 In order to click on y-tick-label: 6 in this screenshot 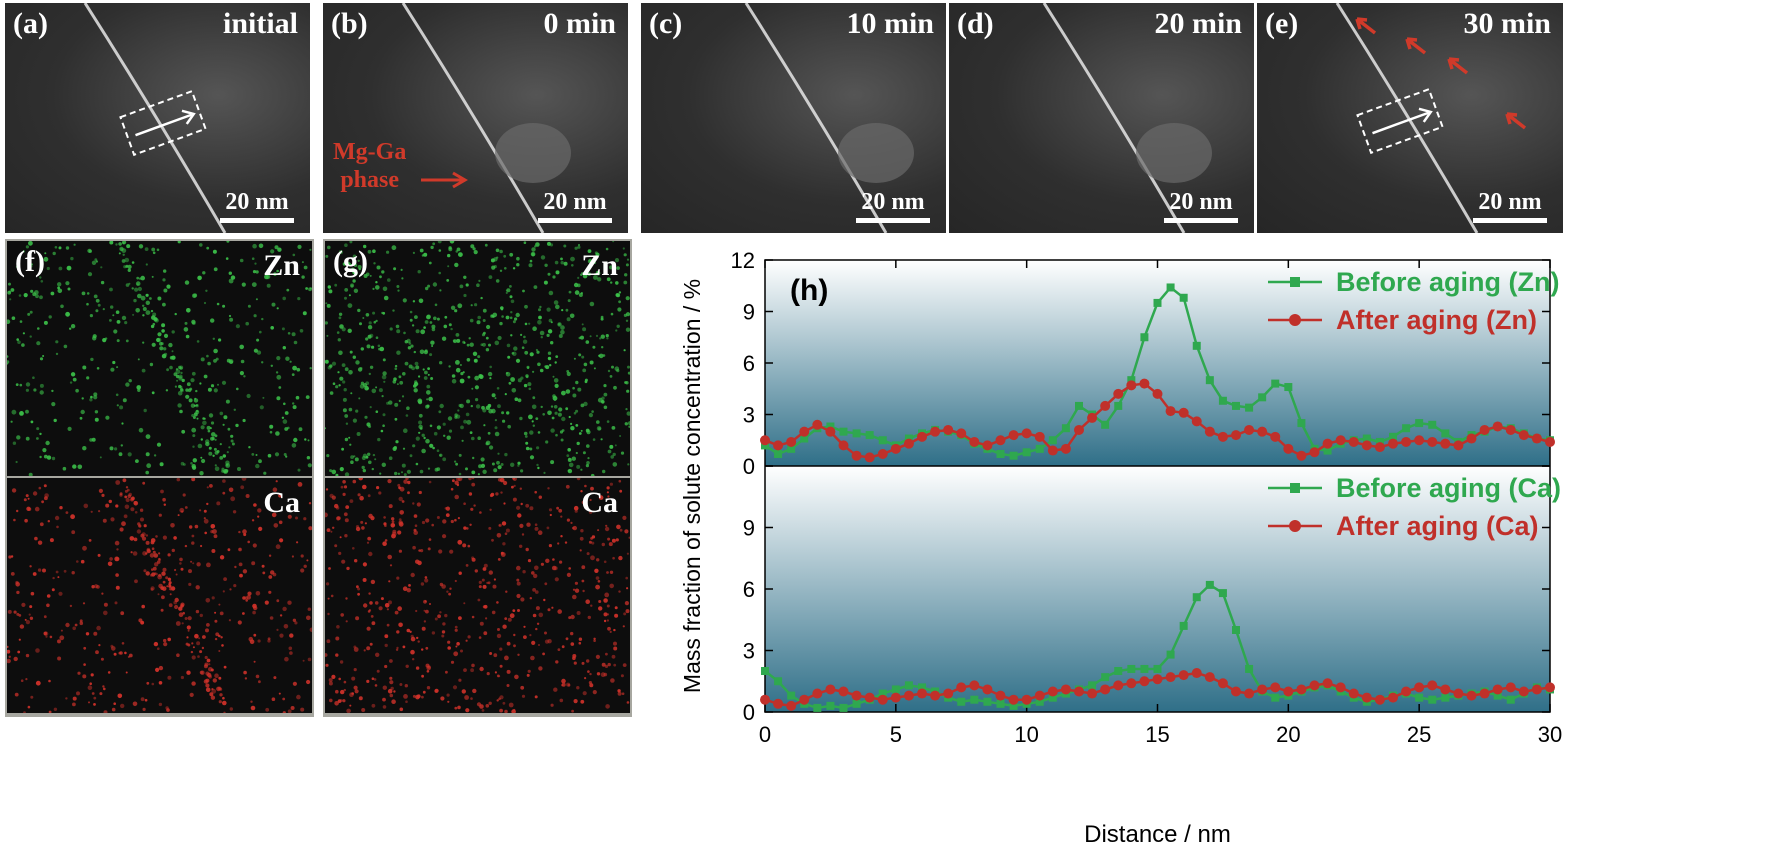, I will do `click(749, 363)`.